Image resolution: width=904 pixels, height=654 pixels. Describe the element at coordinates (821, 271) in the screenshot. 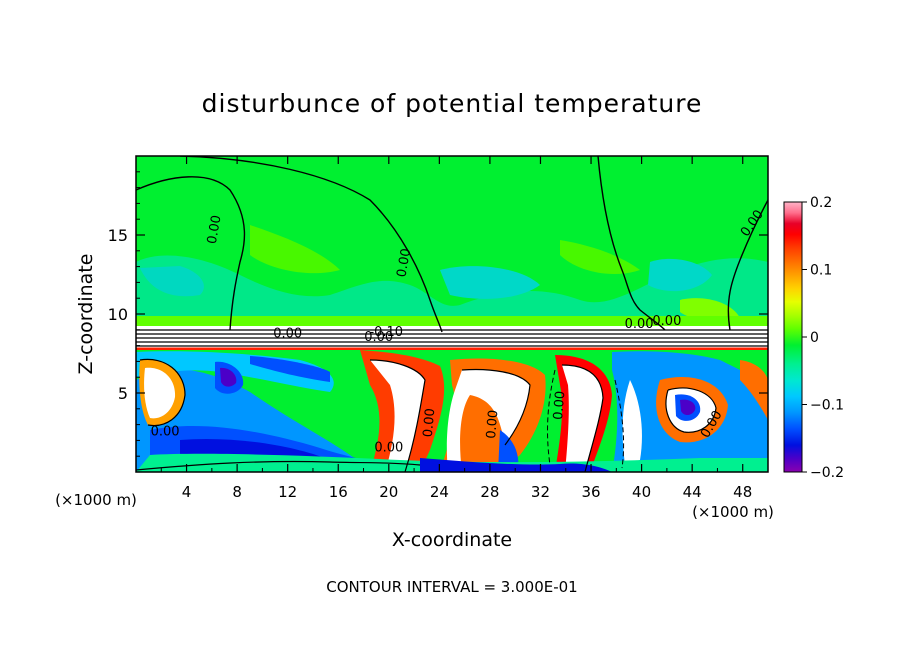

I see `colorbar-tick-label: 0.1` at that location.